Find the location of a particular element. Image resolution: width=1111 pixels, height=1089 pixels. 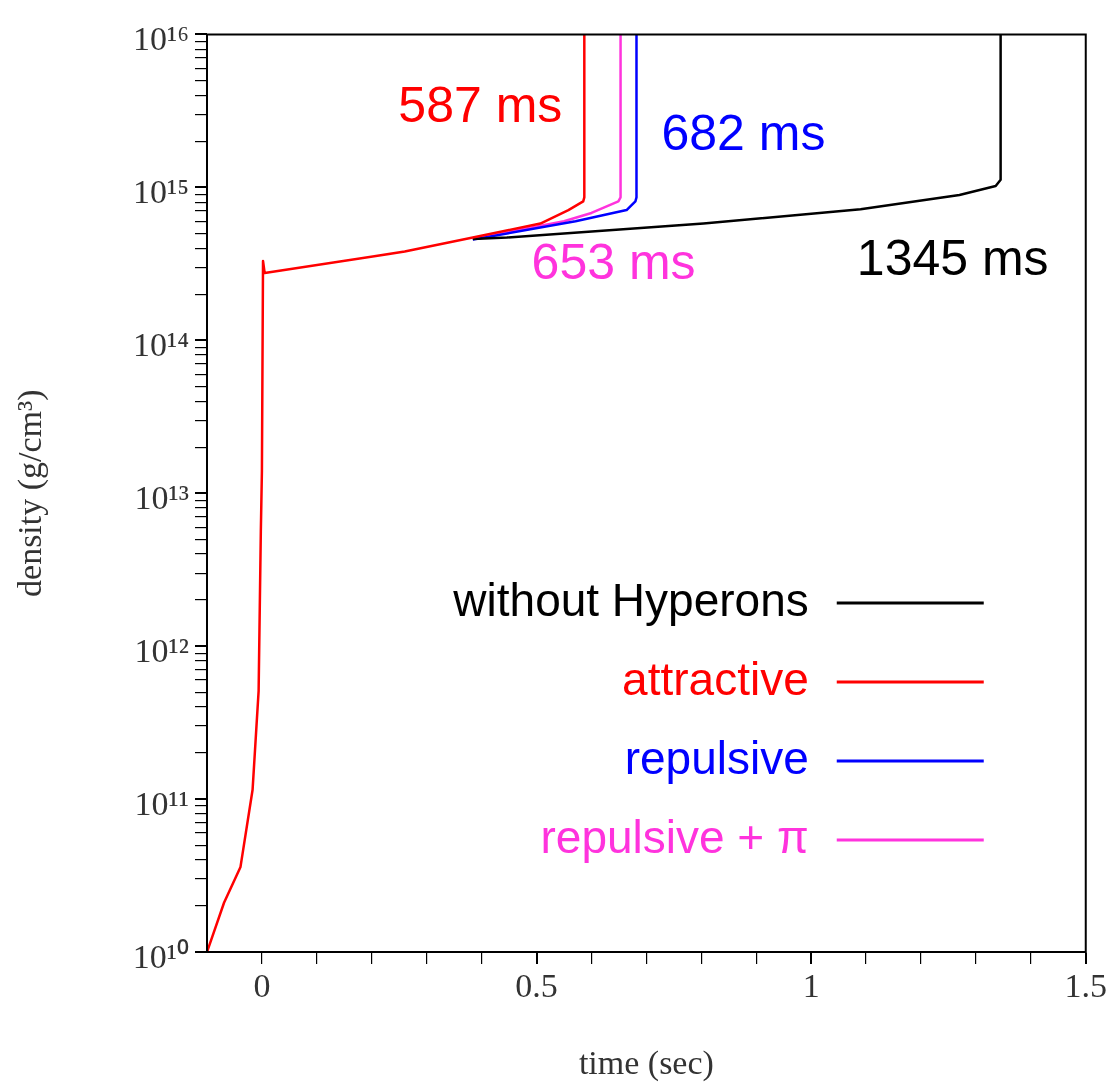

legend-label: attractive is located at coordinates (715, 678).